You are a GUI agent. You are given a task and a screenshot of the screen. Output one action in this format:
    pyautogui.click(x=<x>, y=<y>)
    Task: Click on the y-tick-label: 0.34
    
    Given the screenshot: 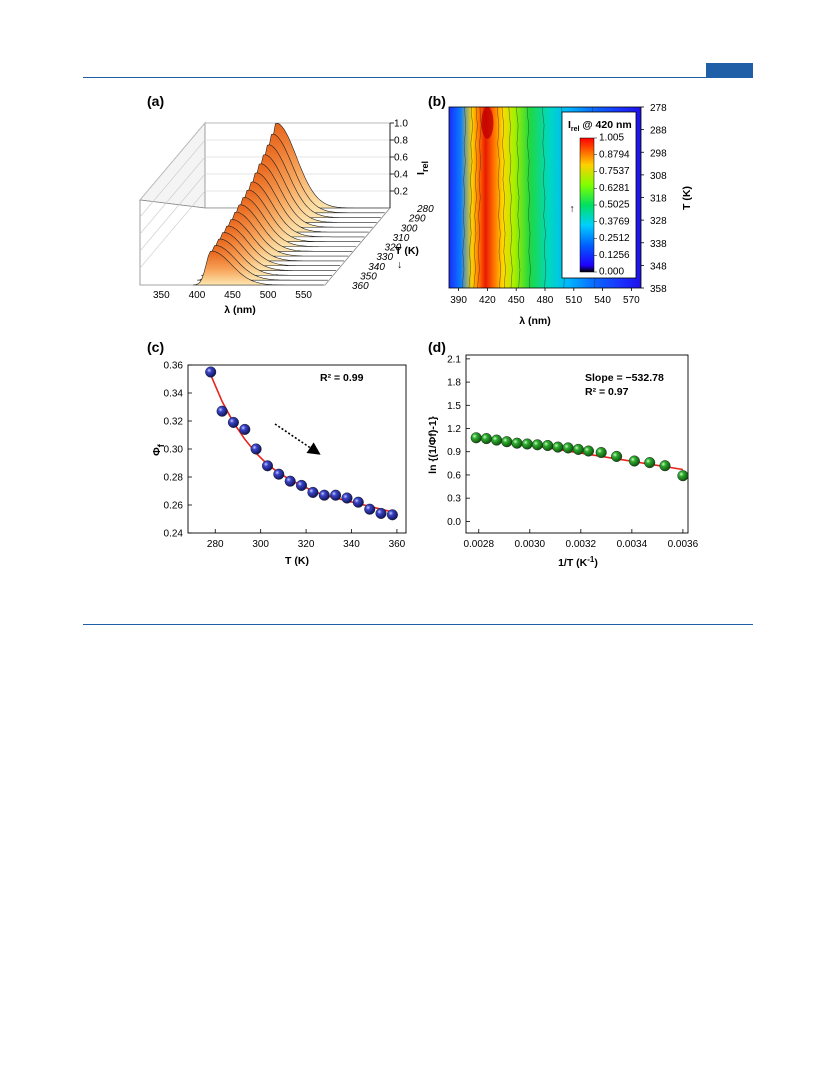 What is the action you would take?
    pyautogui.click(x=174, y=394)
    